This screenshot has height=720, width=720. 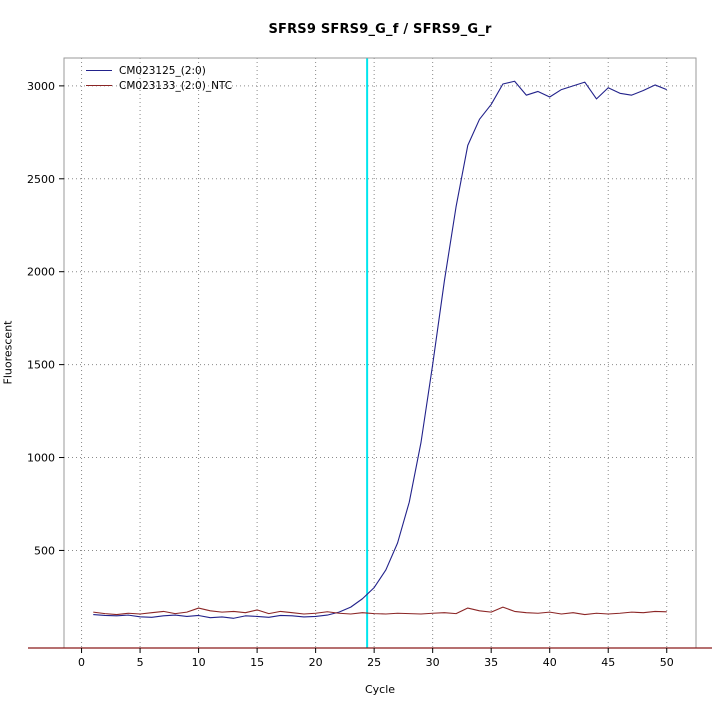 What do you see at coordinates (491, 662) in the screenshot?
I see `x-axis-tick-label: 35` at bounding box center [491, 662].